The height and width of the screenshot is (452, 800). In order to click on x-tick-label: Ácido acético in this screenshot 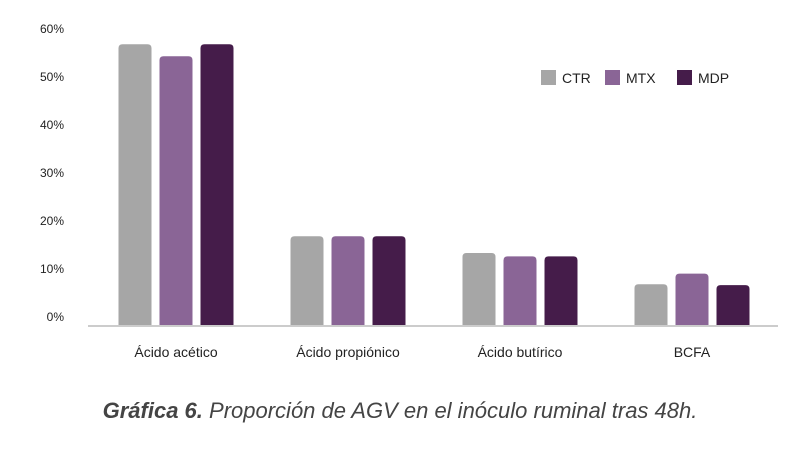, I will do `click(175, 352)`.